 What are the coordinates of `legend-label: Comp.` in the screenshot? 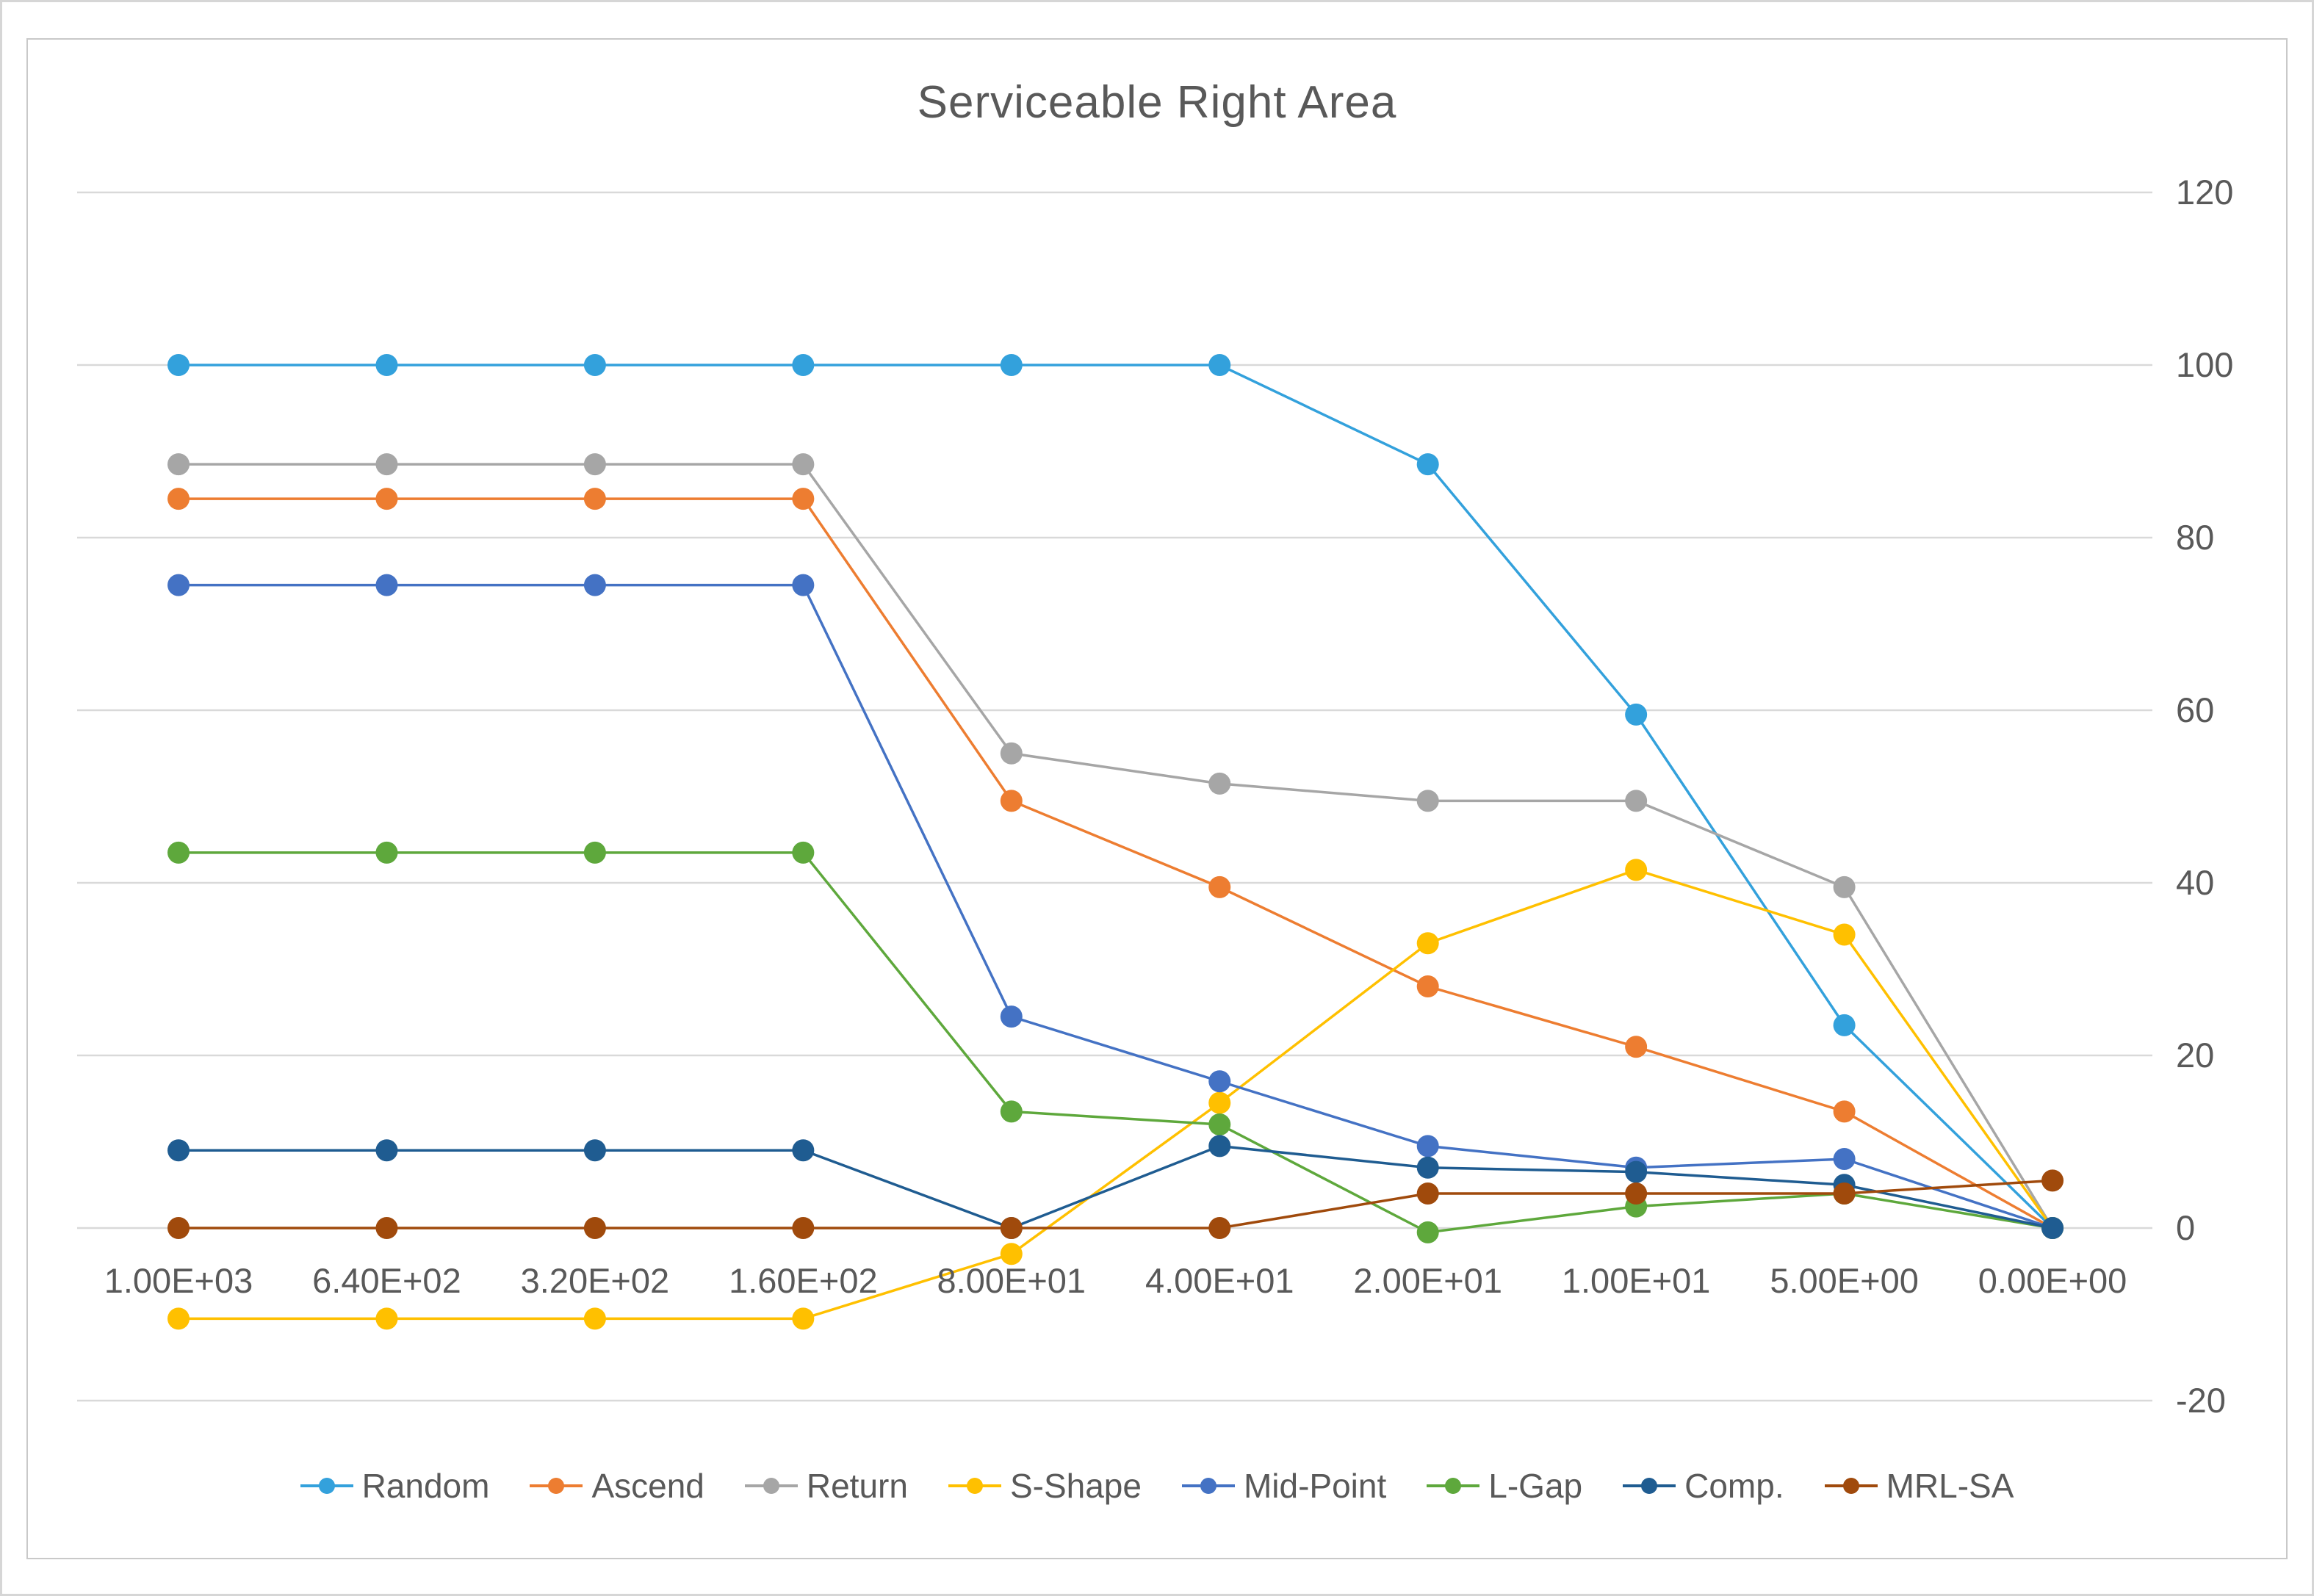 It's located at (1734, 1486).